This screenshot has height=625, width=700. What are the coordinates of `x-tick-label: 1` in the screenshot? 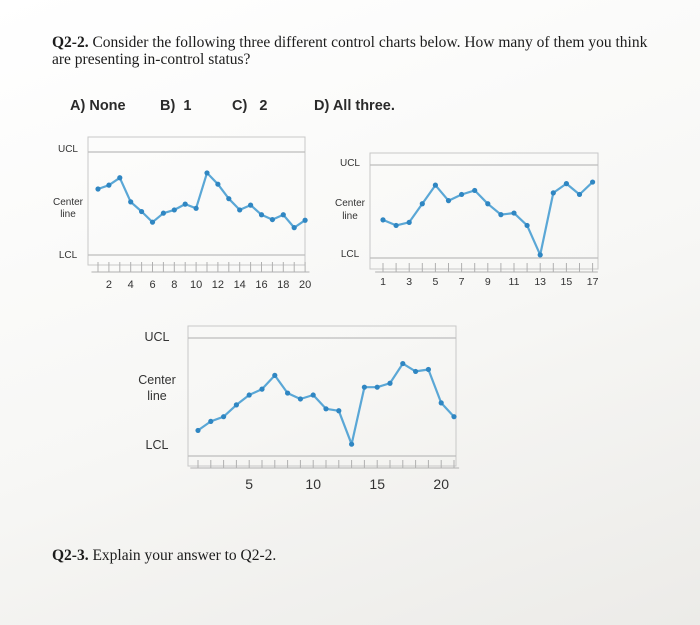 It's located at (383, 282).